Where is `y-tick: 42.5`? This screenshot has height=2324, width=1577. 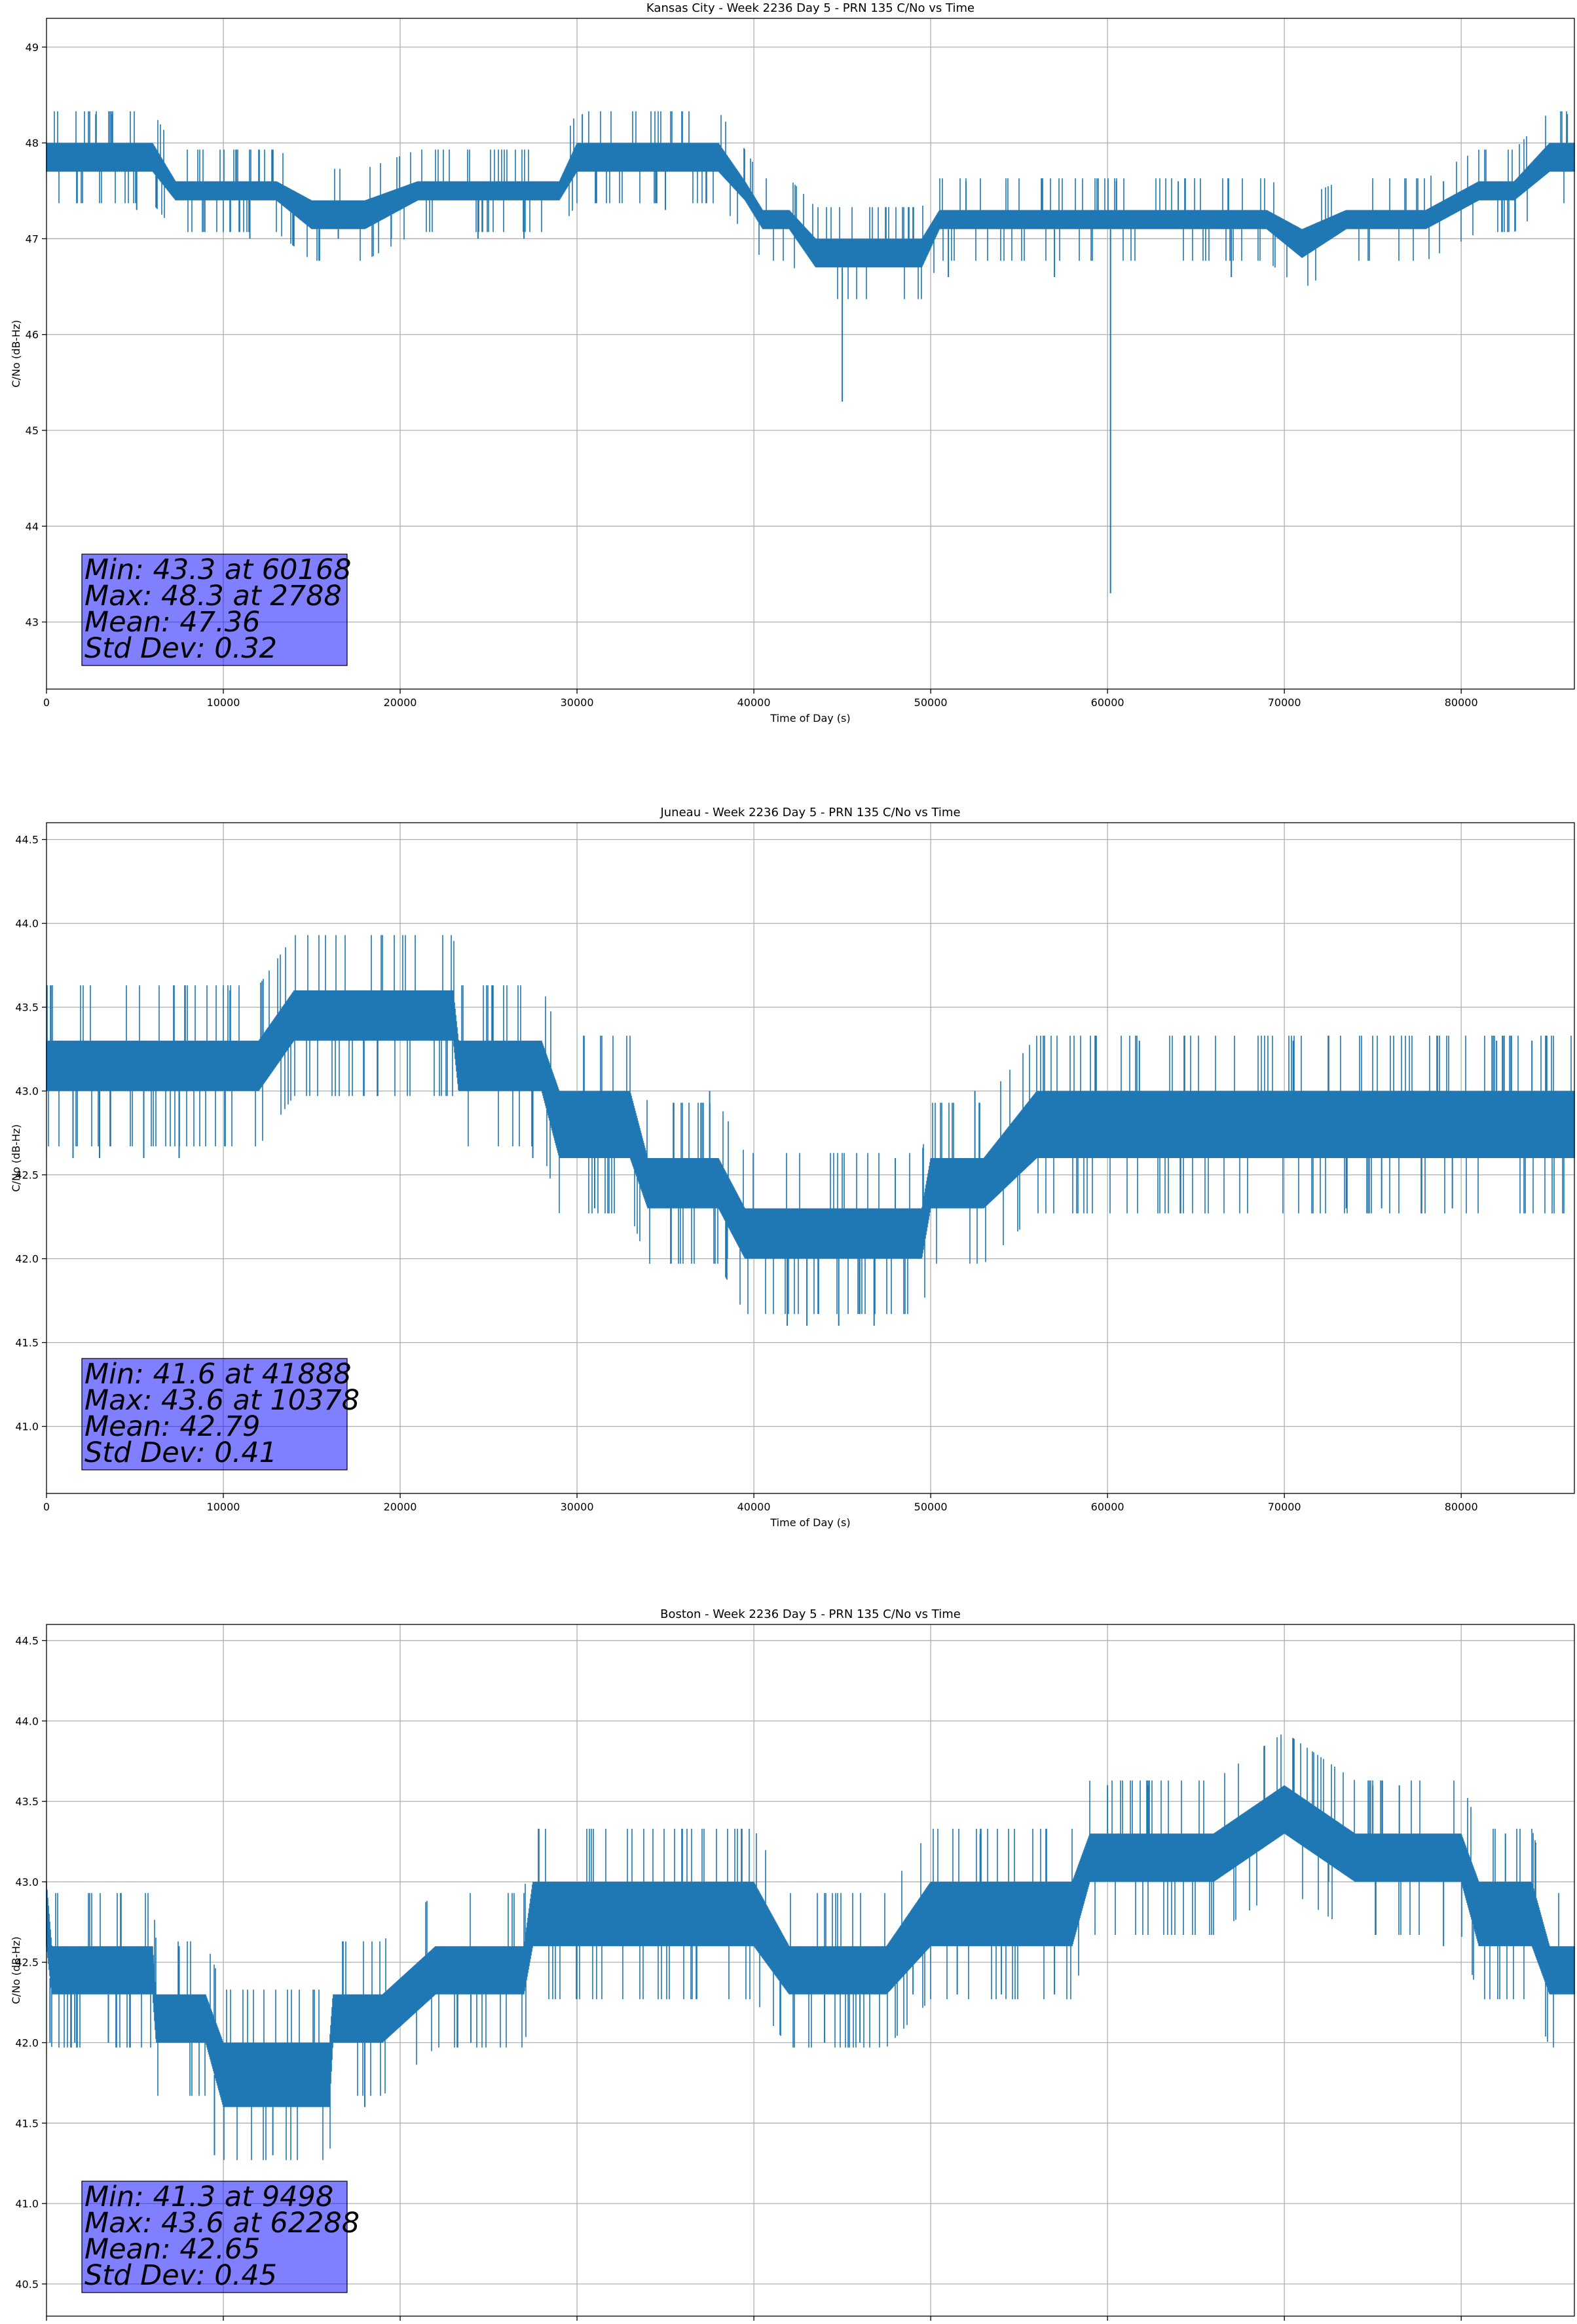
y-tick: 42.5 is located at coordinates (30, 1175).